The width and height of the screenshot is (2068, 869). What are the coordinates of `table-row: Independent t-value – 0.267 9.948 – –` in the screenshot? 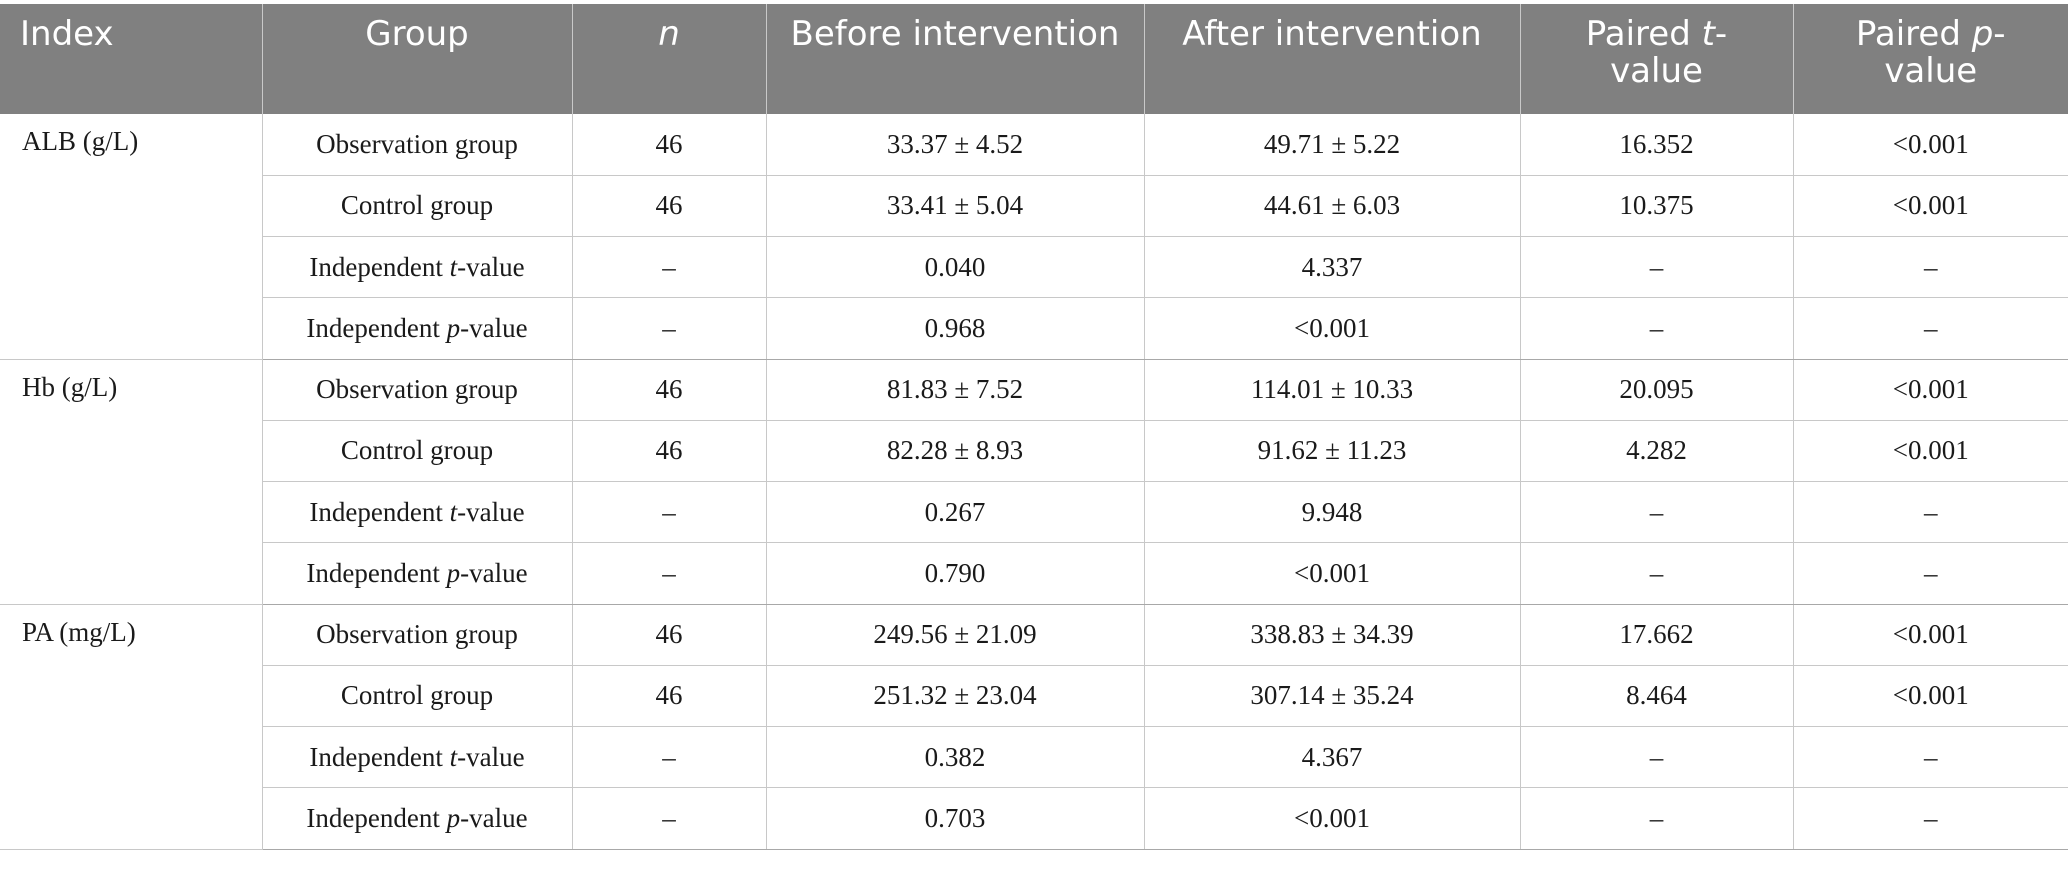 It's located at (1034, 512).